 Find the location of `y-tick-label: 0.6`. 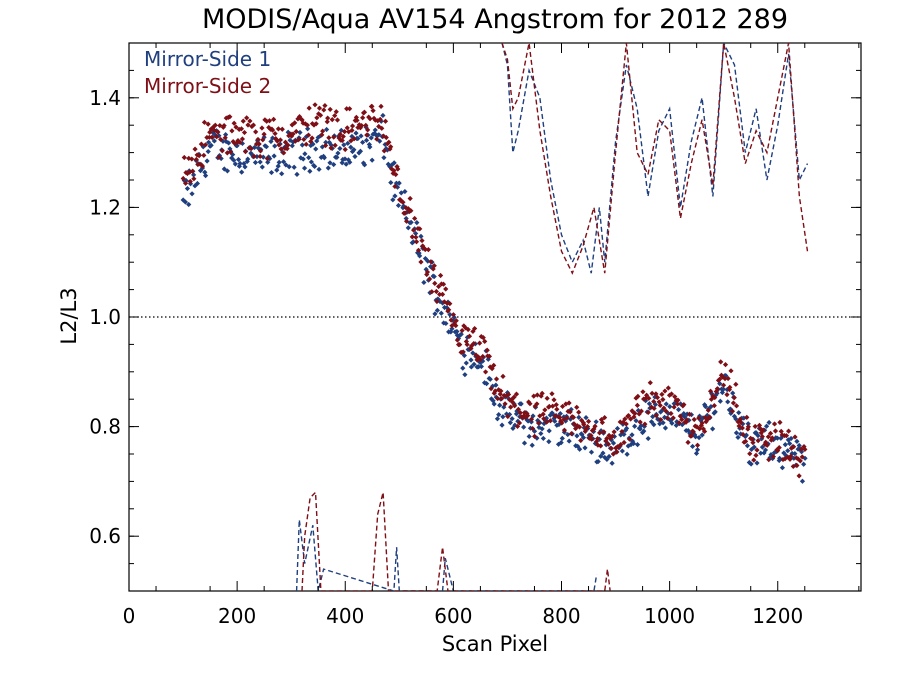

y-tick-label: 0.6 is located at coordinates (105, 536).